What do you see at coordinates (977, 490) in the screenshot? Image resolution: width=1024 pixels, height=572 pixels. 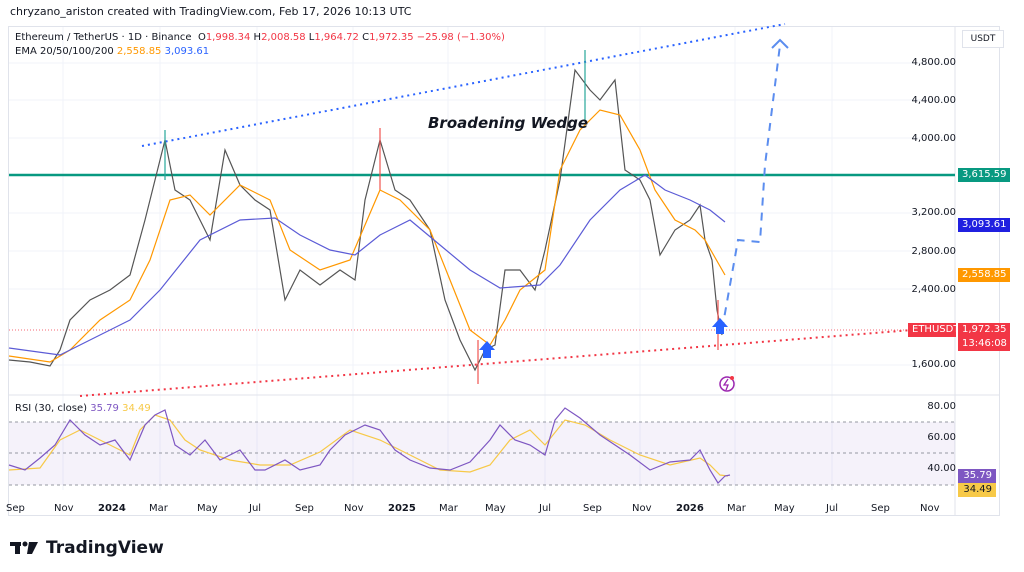 I see `rsi-signal-tag: 34.49` at bounding box center [977, 490].